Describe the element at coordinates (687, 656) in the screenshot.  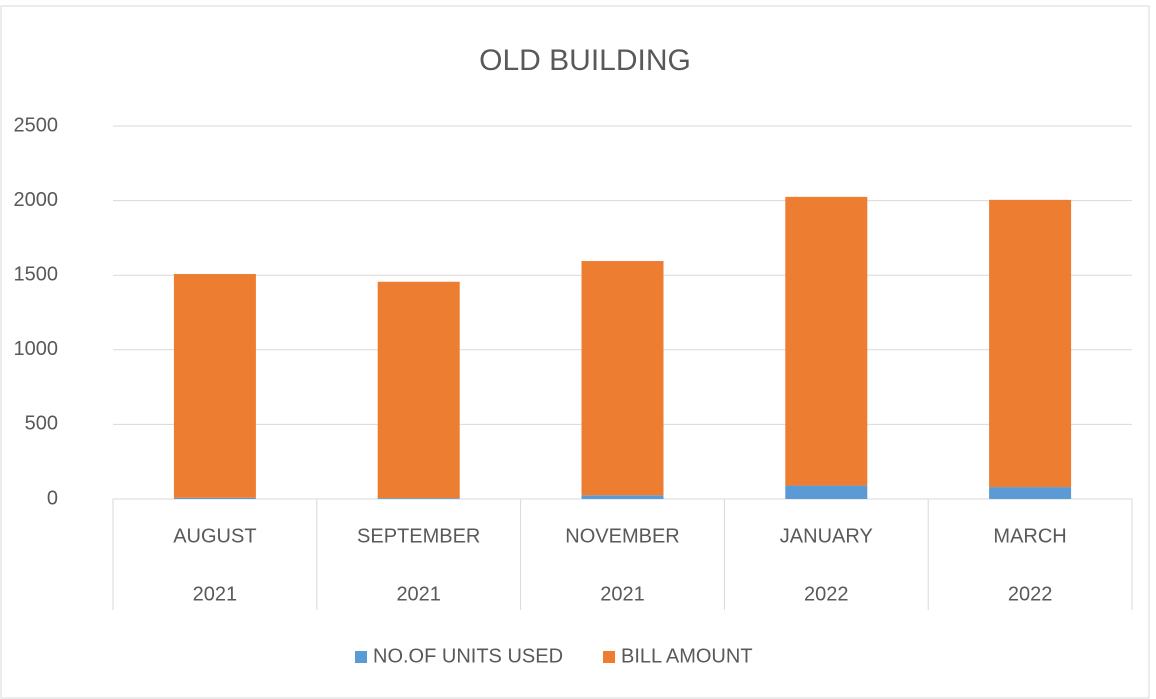
I see `legend-label: BILL AMOUNT` at that location.